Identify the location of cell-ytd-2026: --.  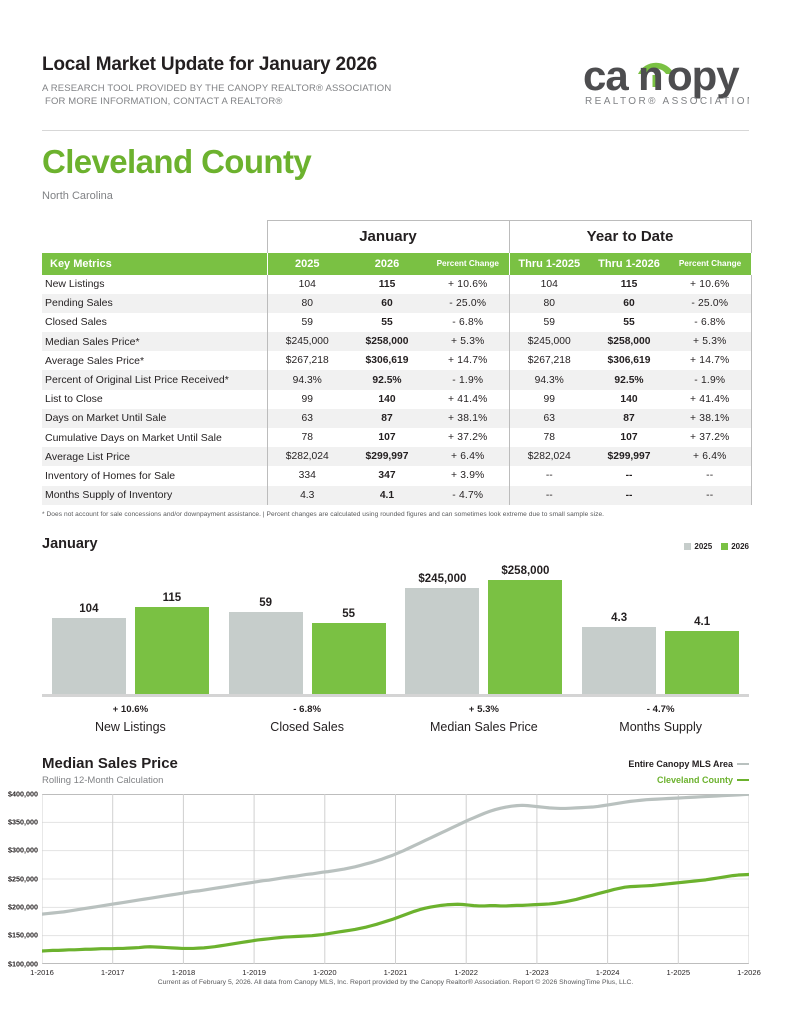
(629, 476).